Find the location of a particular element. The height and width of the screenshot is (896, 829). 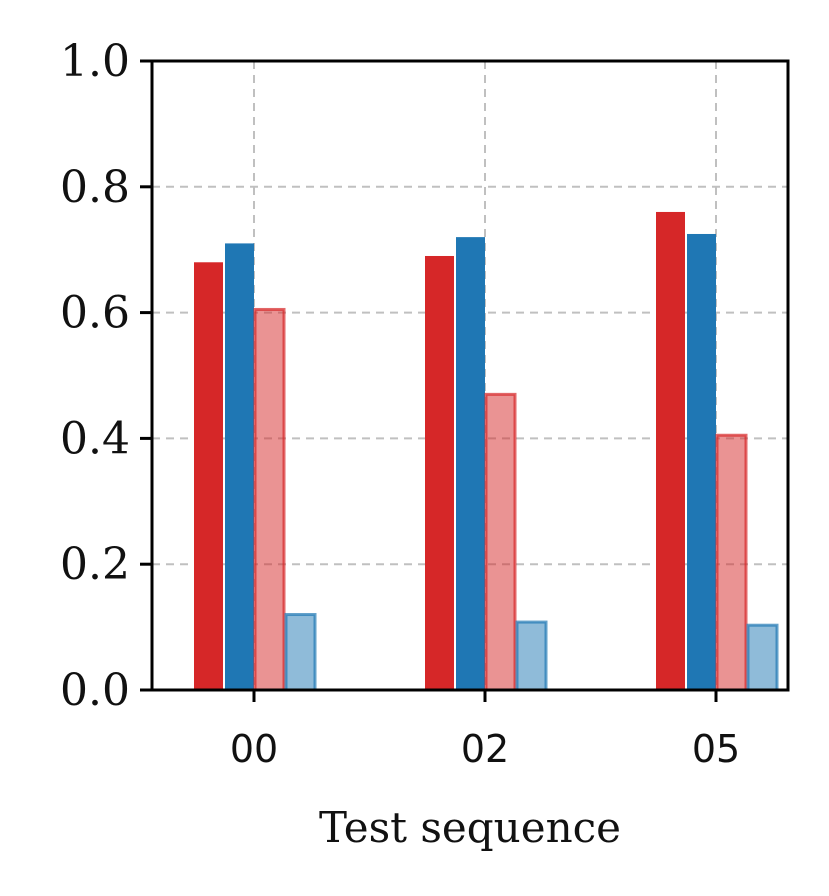

y-tick-label: 1.0 is located at coordinates (95, 61).